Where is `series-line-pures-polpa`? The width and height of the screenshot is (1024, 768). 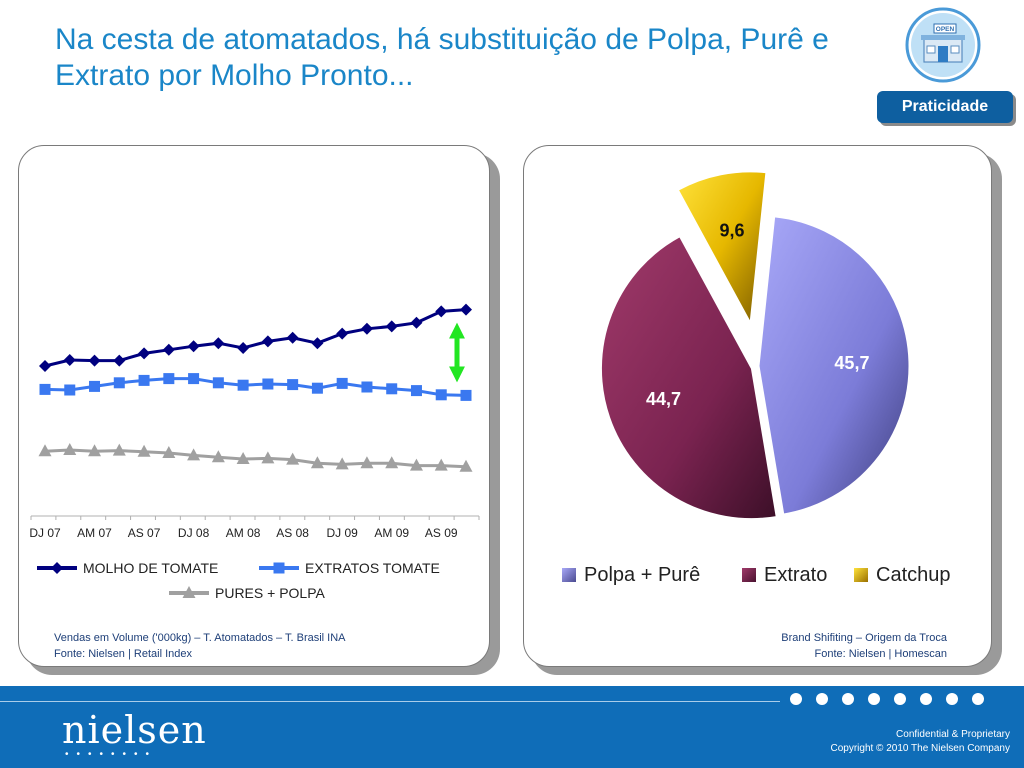
series-line-pures-polpa is located at coordinates (255, 458).